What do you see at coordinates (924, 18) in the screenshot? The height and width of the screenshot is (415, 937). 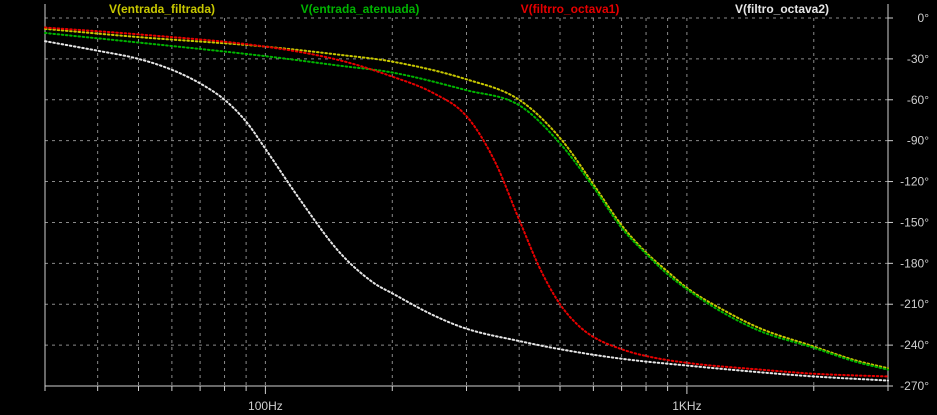 I see `y-tick-label: 0°` at bounding box center [924, 18].